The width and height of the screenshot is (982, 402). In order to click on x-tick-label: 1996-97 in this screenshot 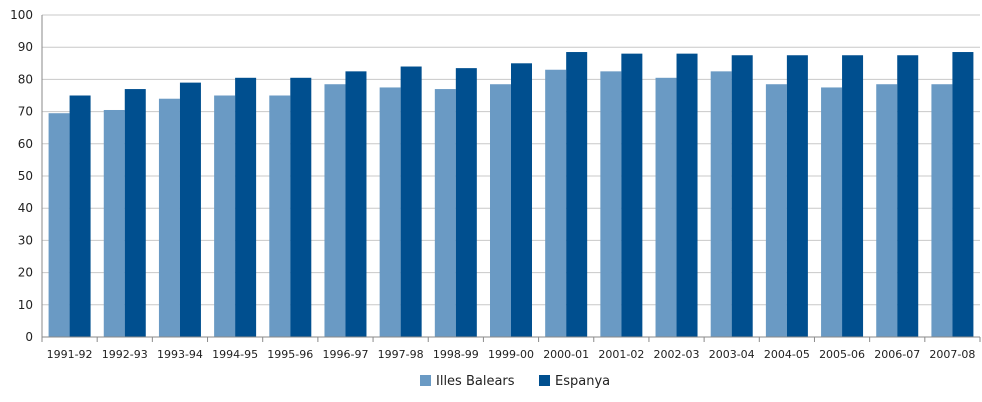, I will do `click(345, 354)`.